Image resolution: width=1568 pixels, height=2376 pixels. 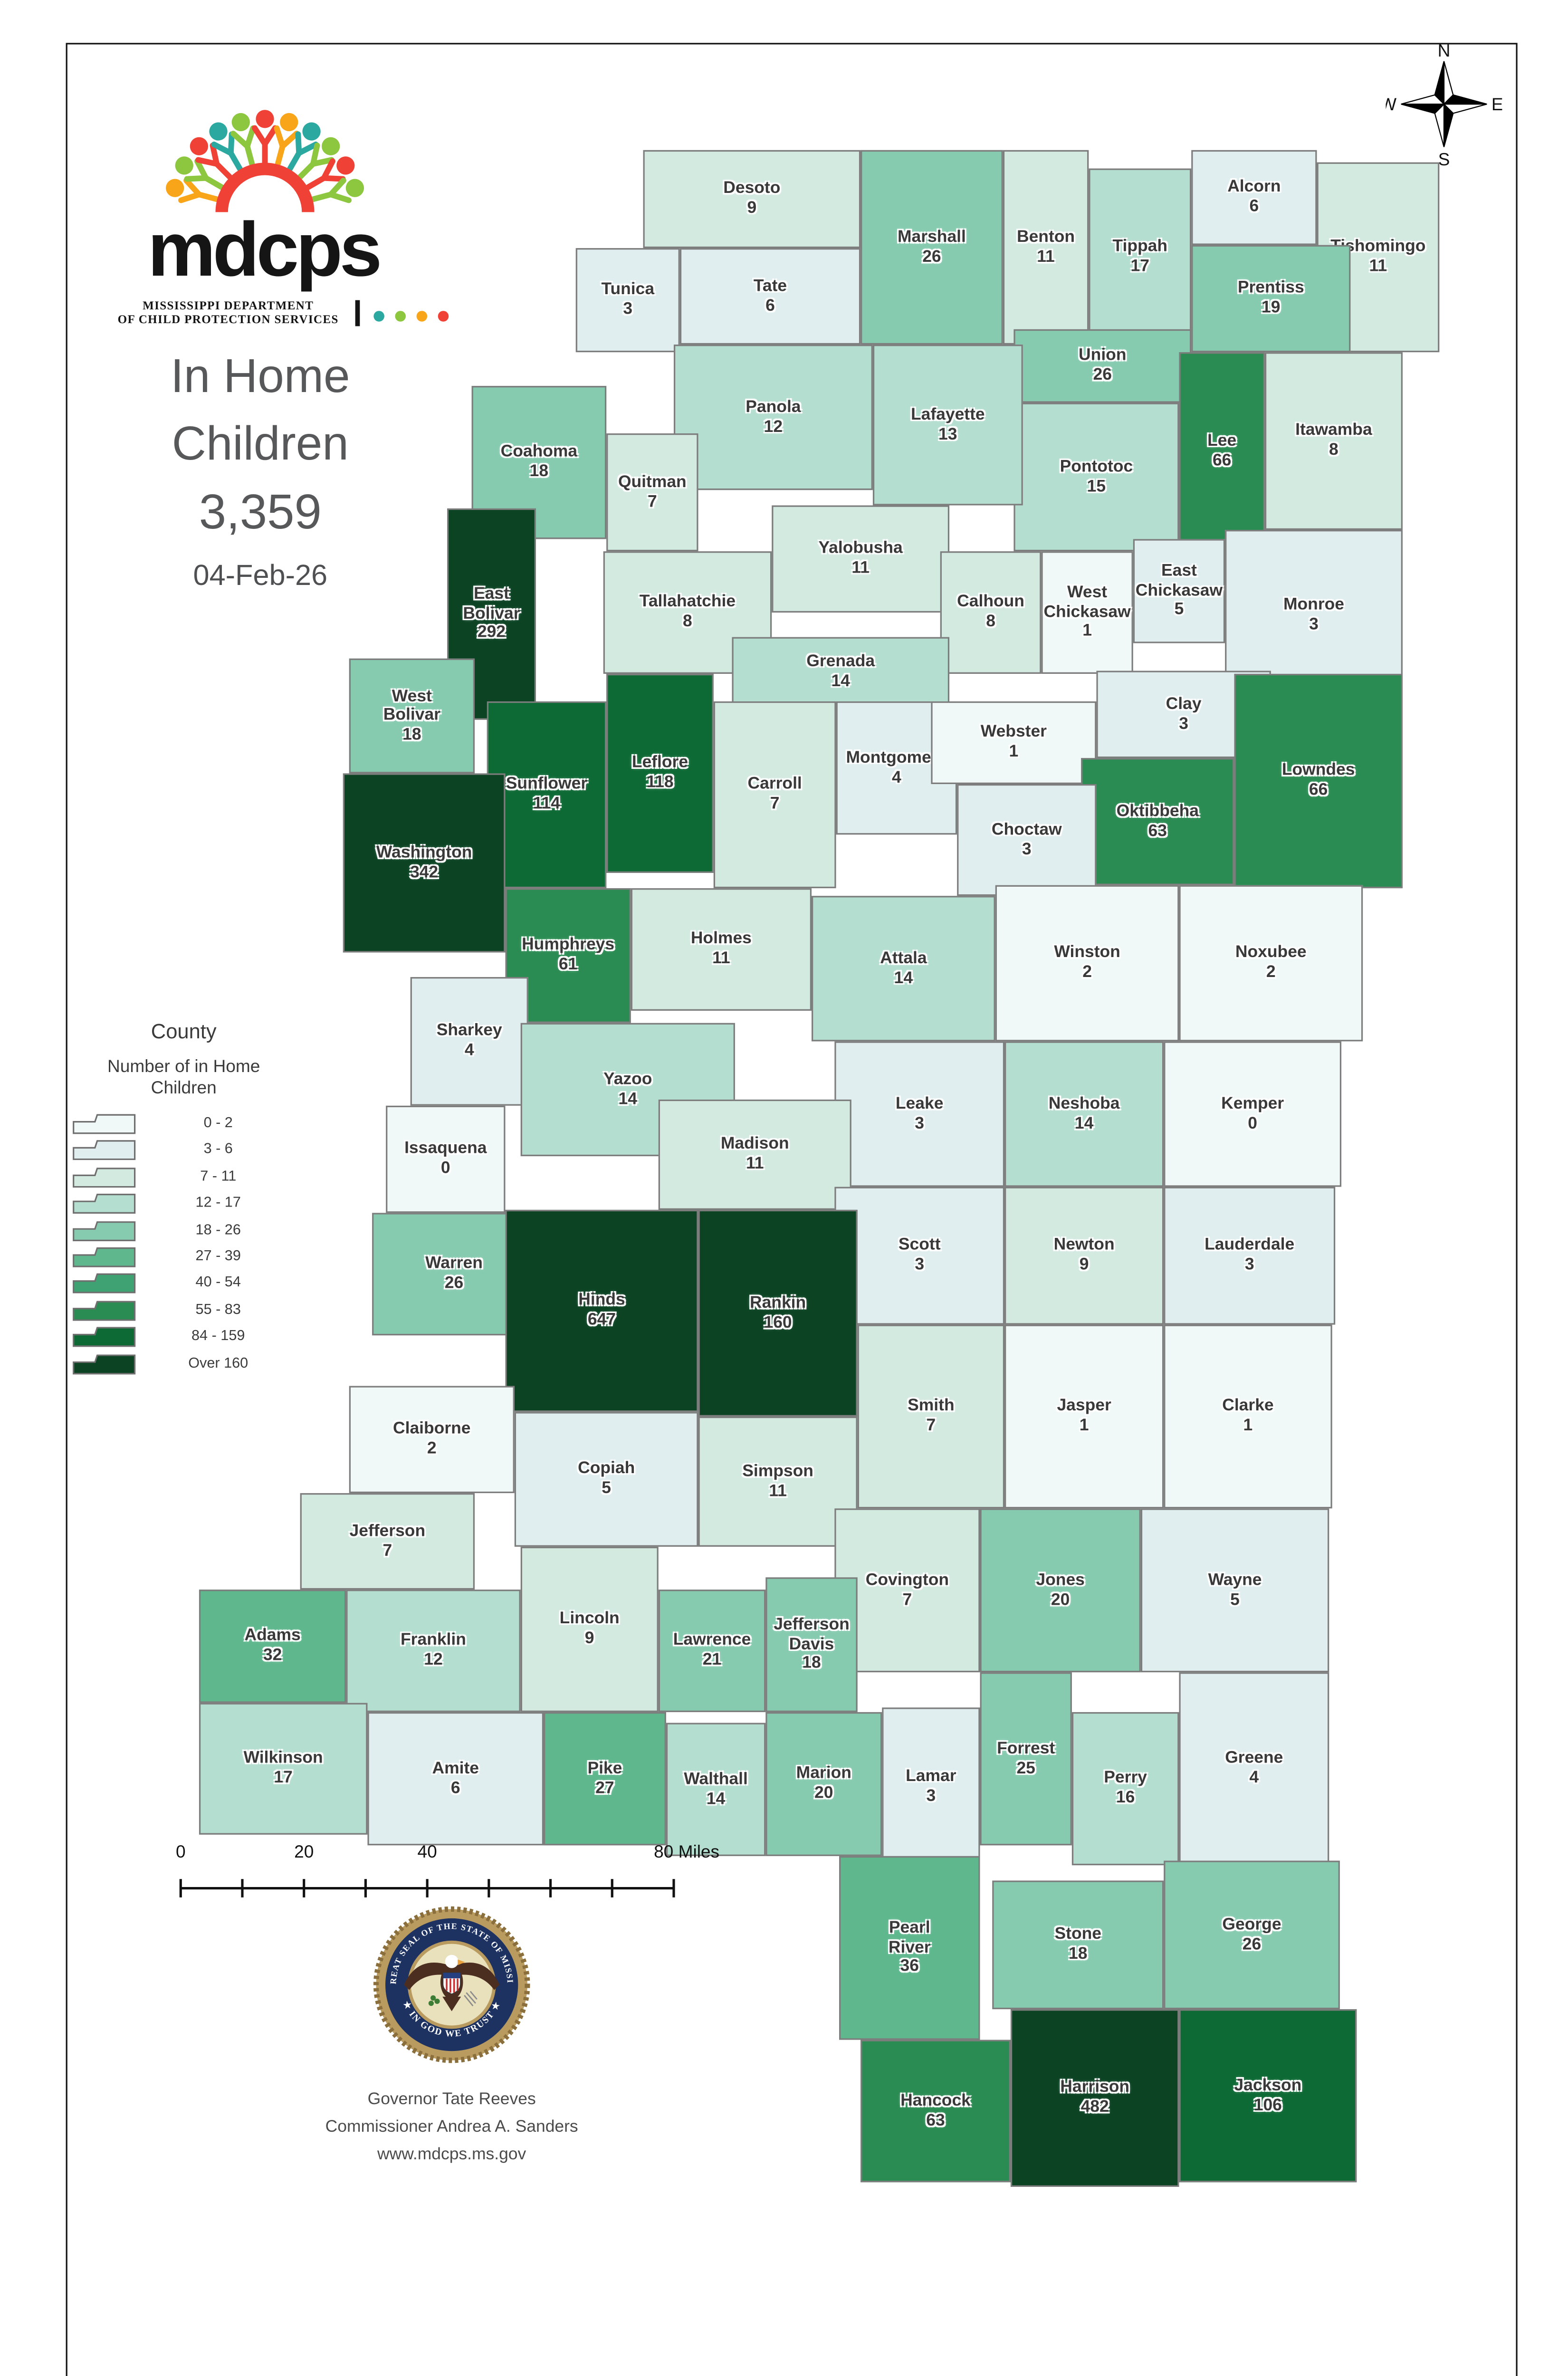 What do you see at coordinates (1234, 1590) in the screenshot?
I see `county-region: Wayne 5` at bounding box center [1234, 1590].